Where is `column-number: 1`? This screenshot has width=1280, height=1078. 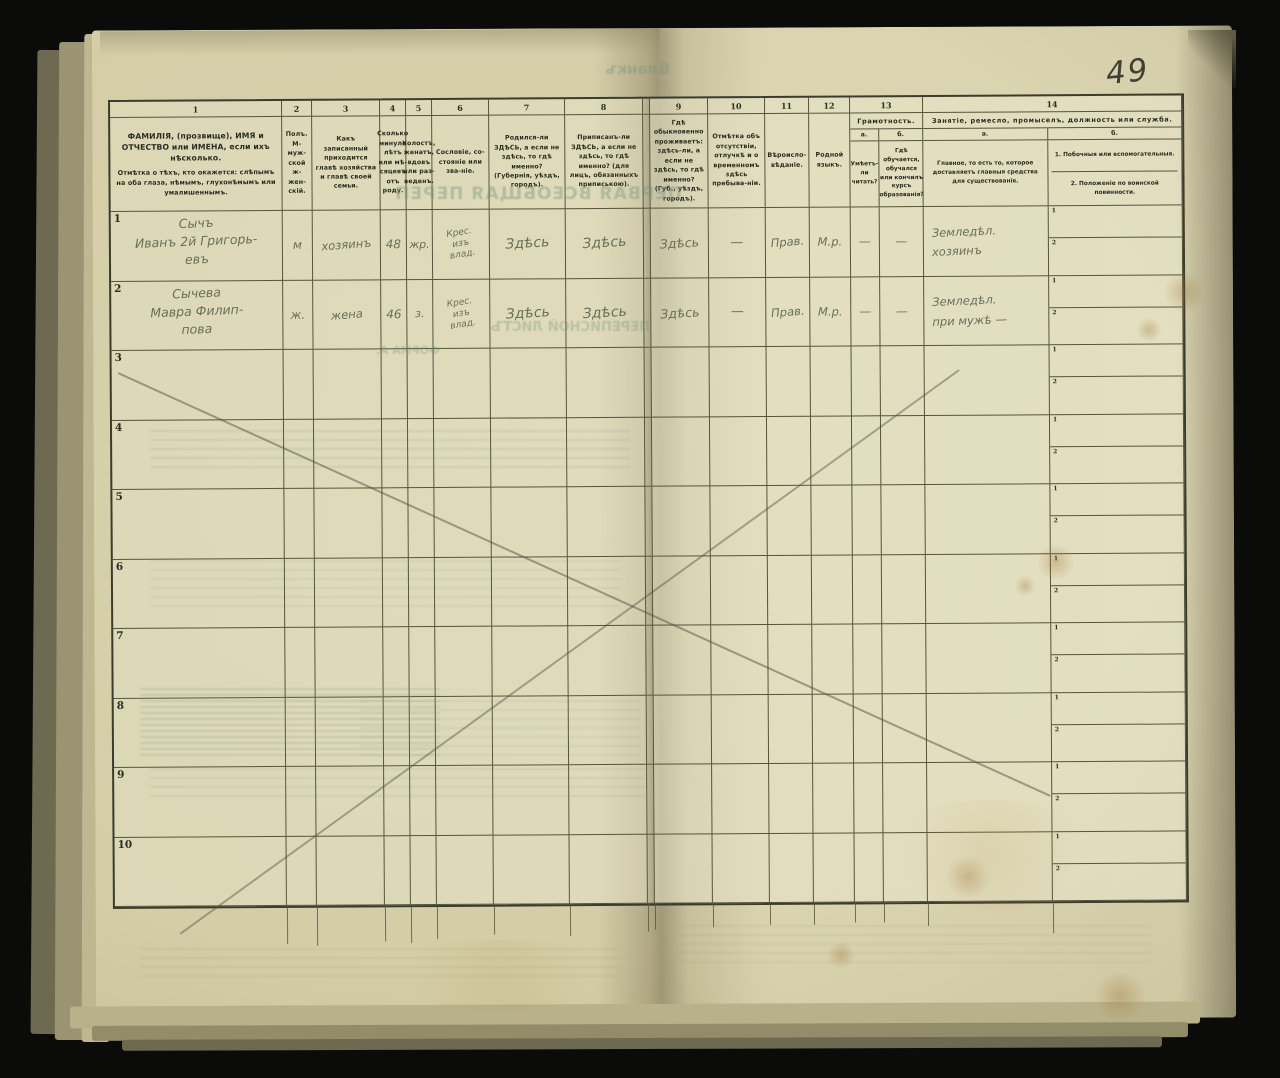
column-number: 1 is located at coordinates (196, 109).